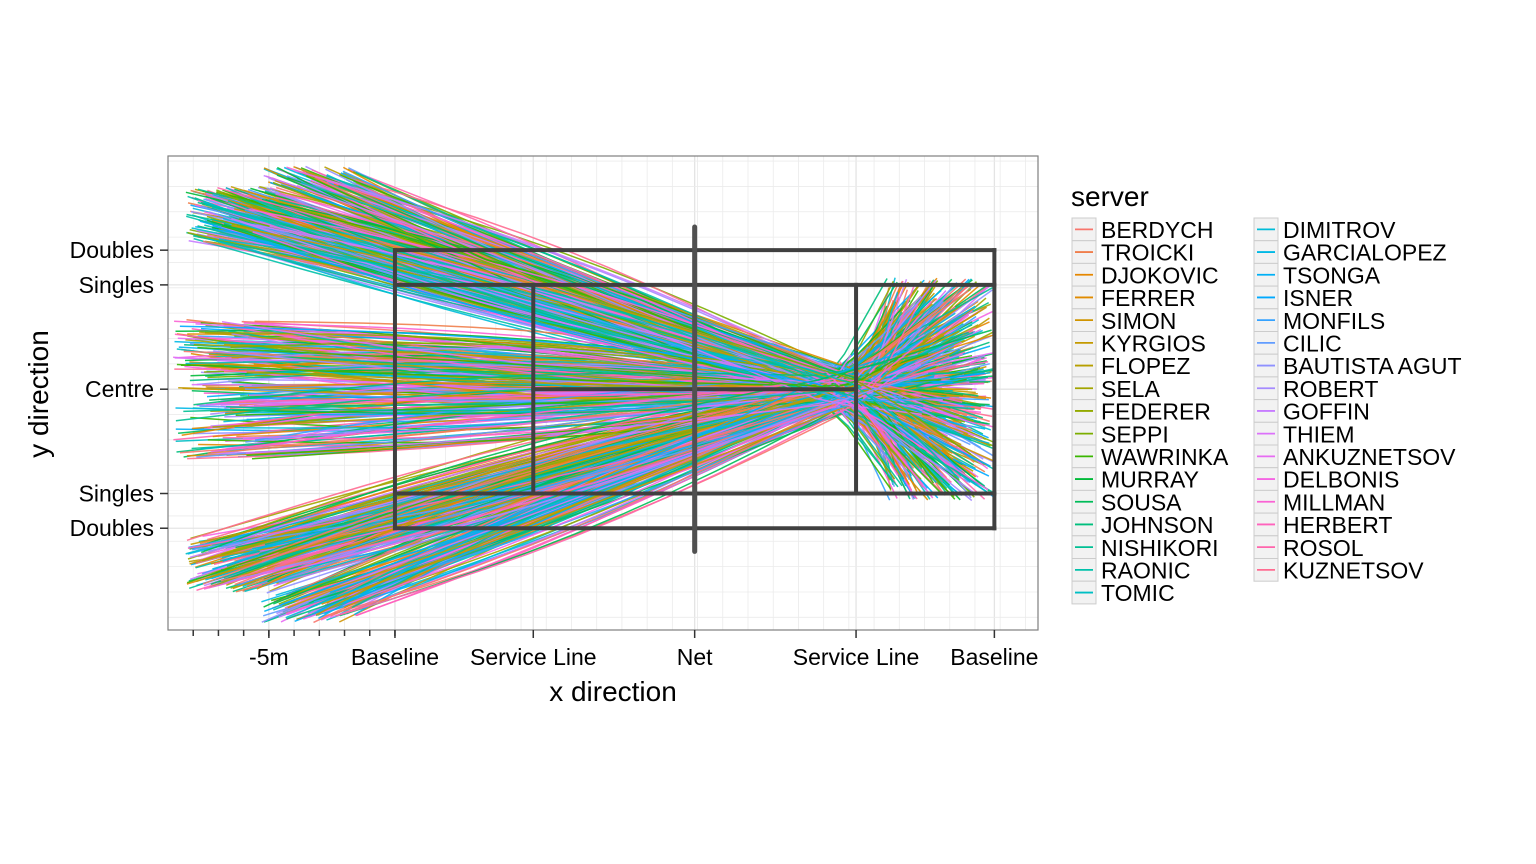  What do you see at coordinates (1147, 253) in the screenshot?
I see `legend-label: TROICKI` at bounding box center [1147, 253].